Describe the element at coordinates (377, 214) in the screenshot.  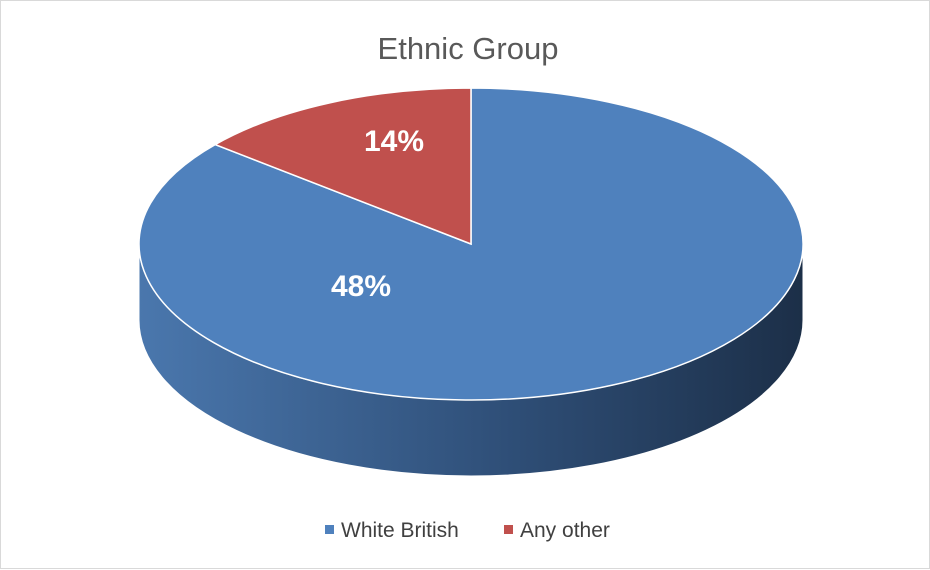
I see `data-labels: 48% 14%` at that location.